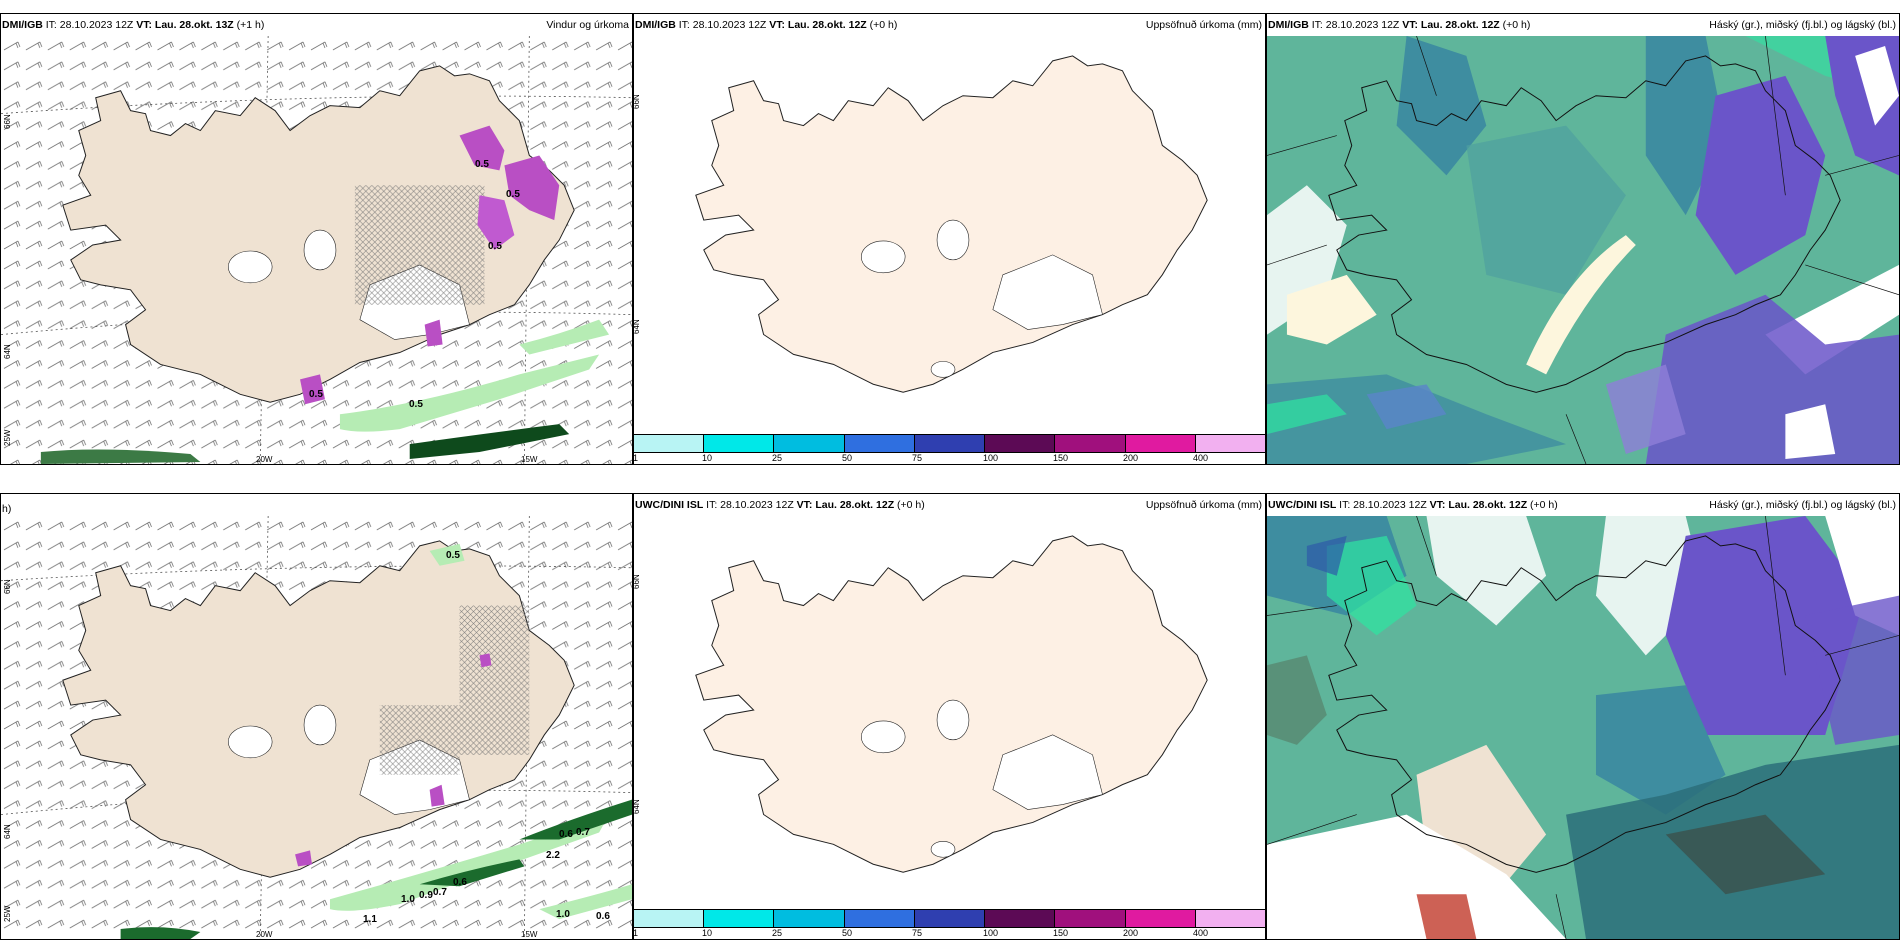  I want to click on contour-label: 2.2, so click(553, 855).